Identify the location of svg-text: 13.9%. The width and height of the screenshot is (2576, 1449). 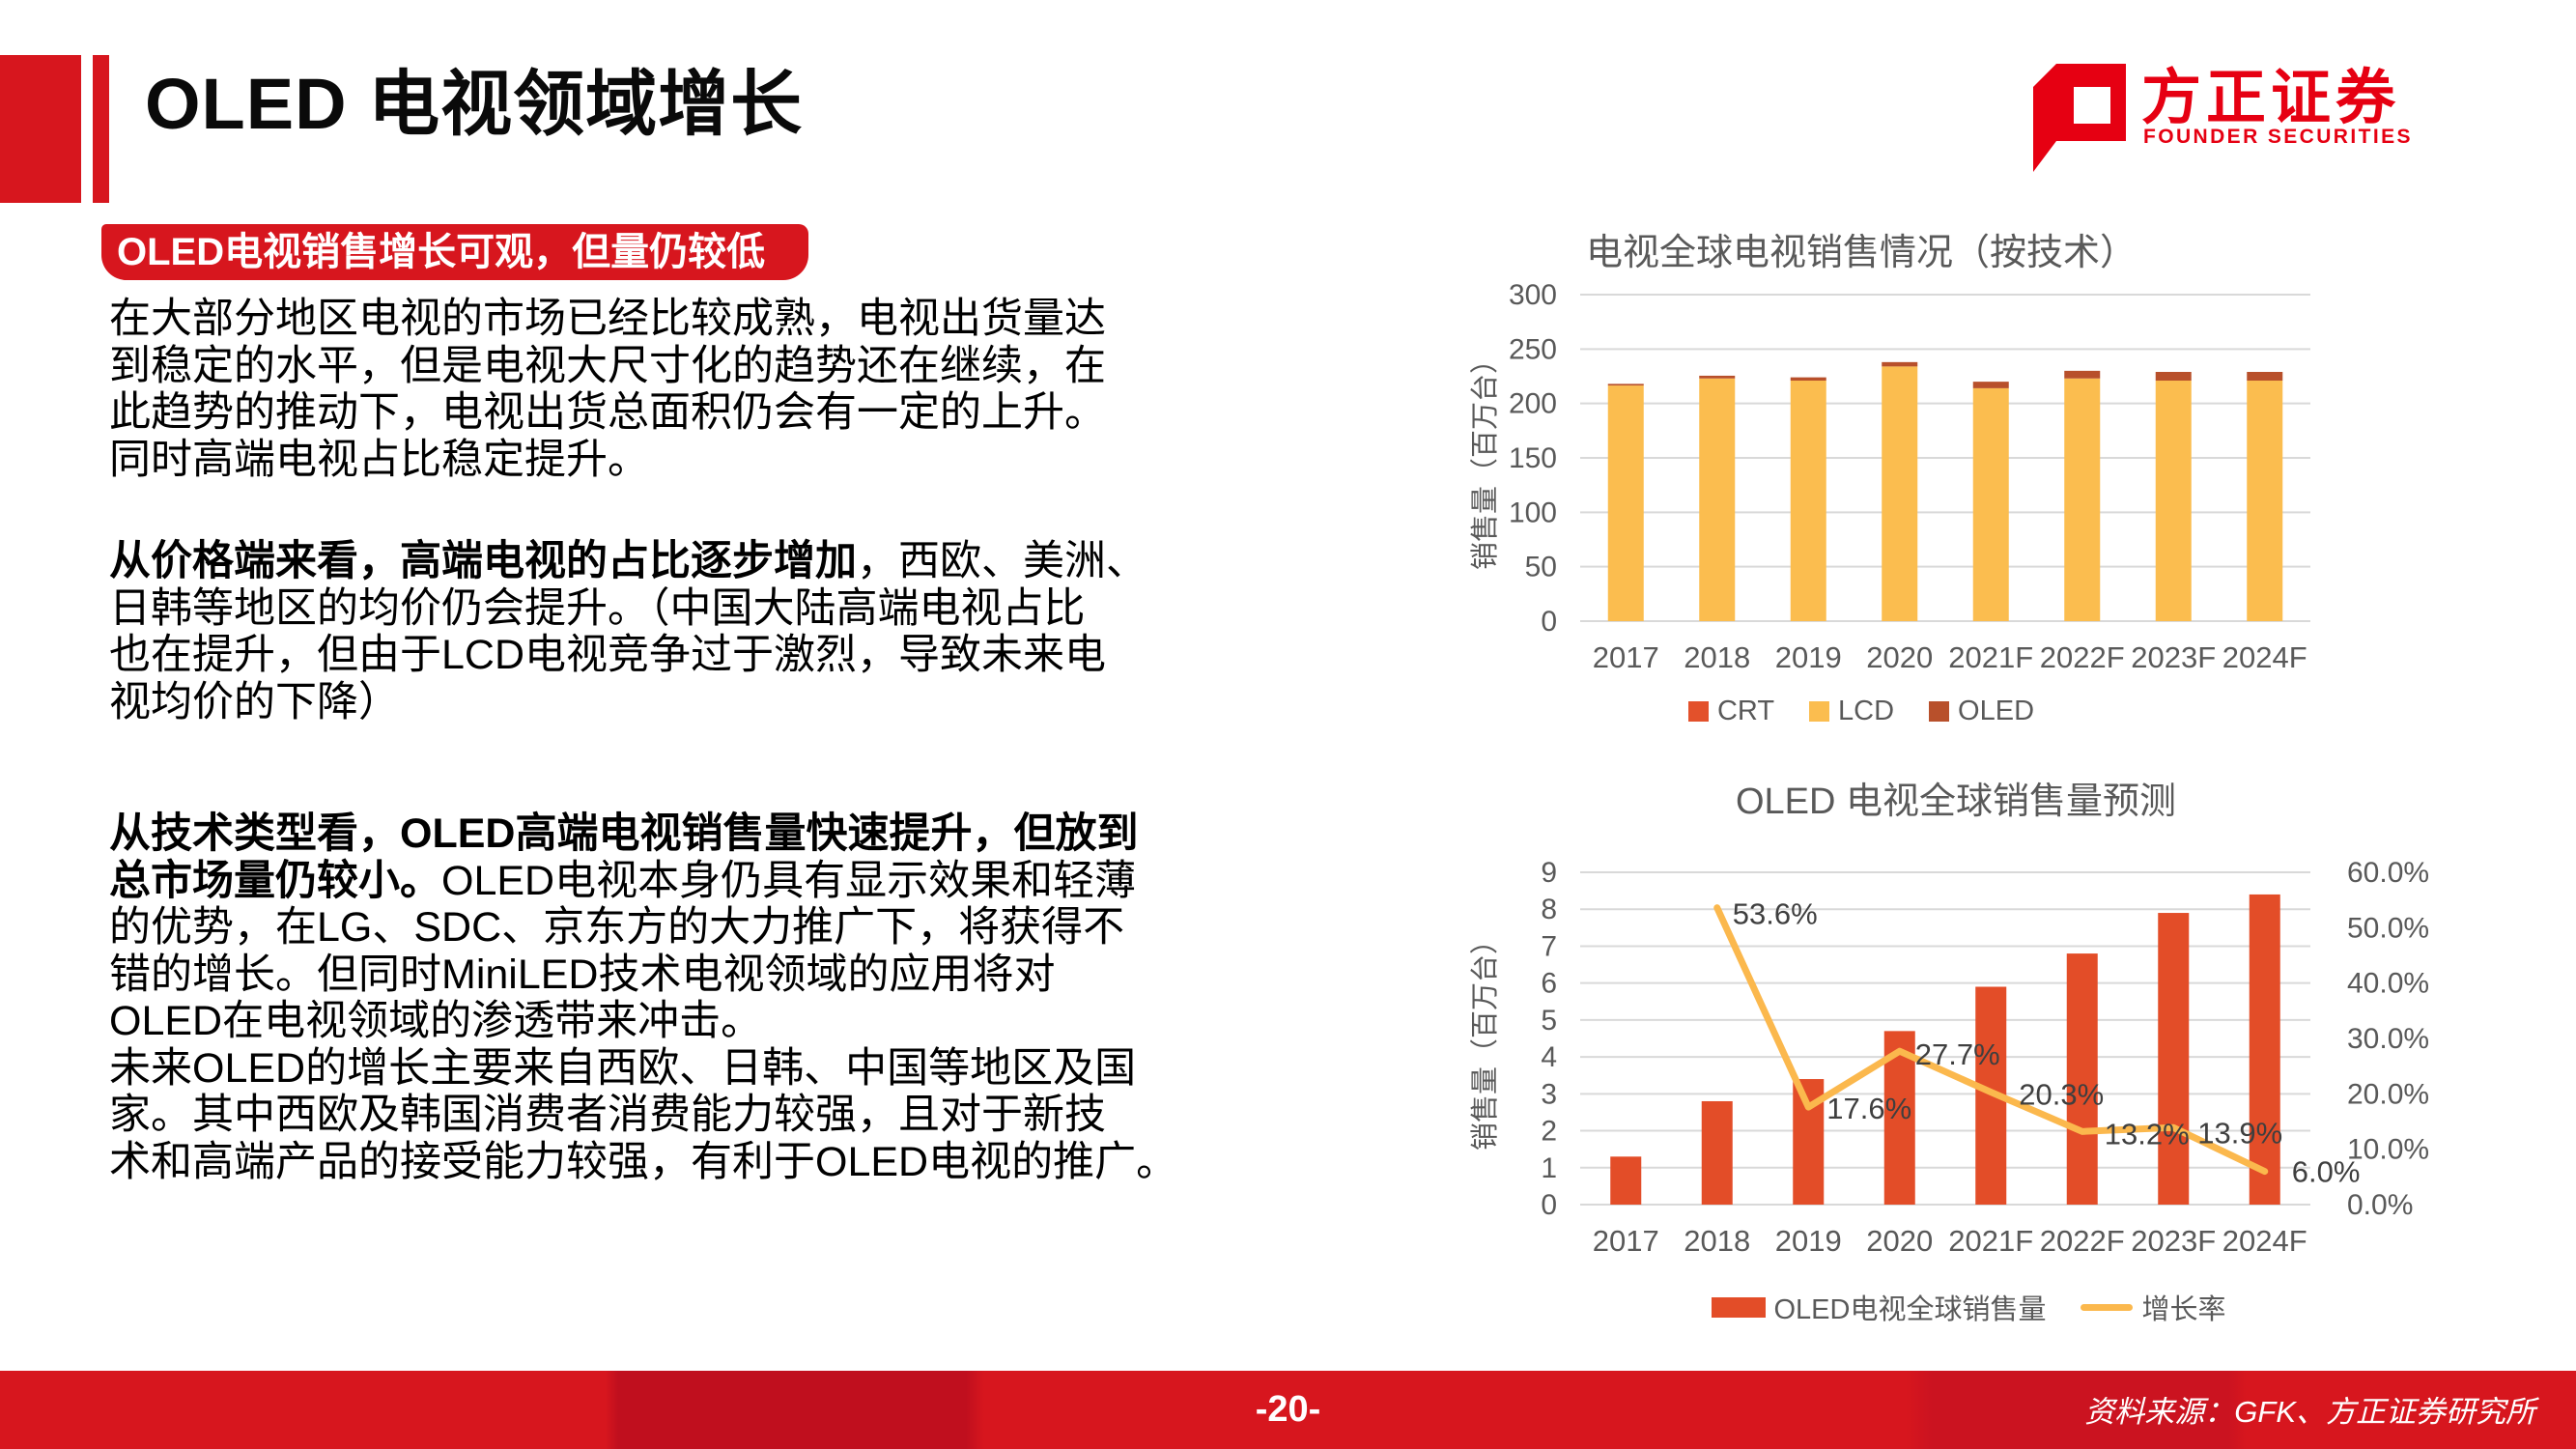
(2239, 1133).